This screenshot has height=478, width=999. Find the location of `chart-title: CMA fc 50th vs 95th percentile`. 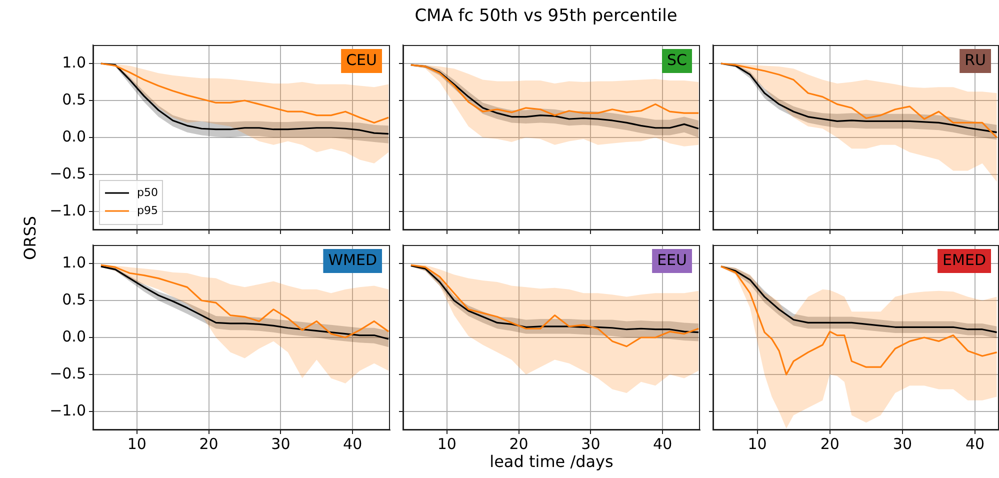

chart-title: CMA fc 50th vs 95th percentile is located at coordinates (546, 16).